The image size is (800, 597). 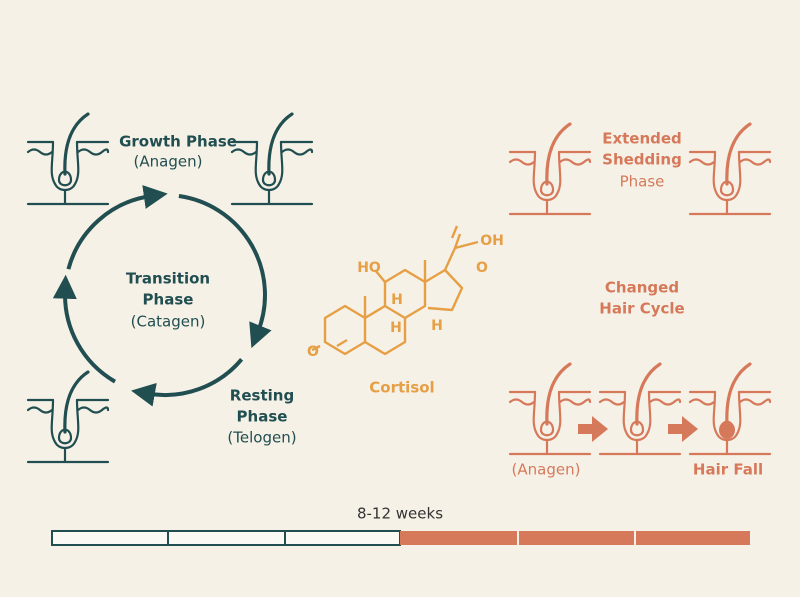 I want to click on molecule-name: Cortisol, so click(x=401, y=388).